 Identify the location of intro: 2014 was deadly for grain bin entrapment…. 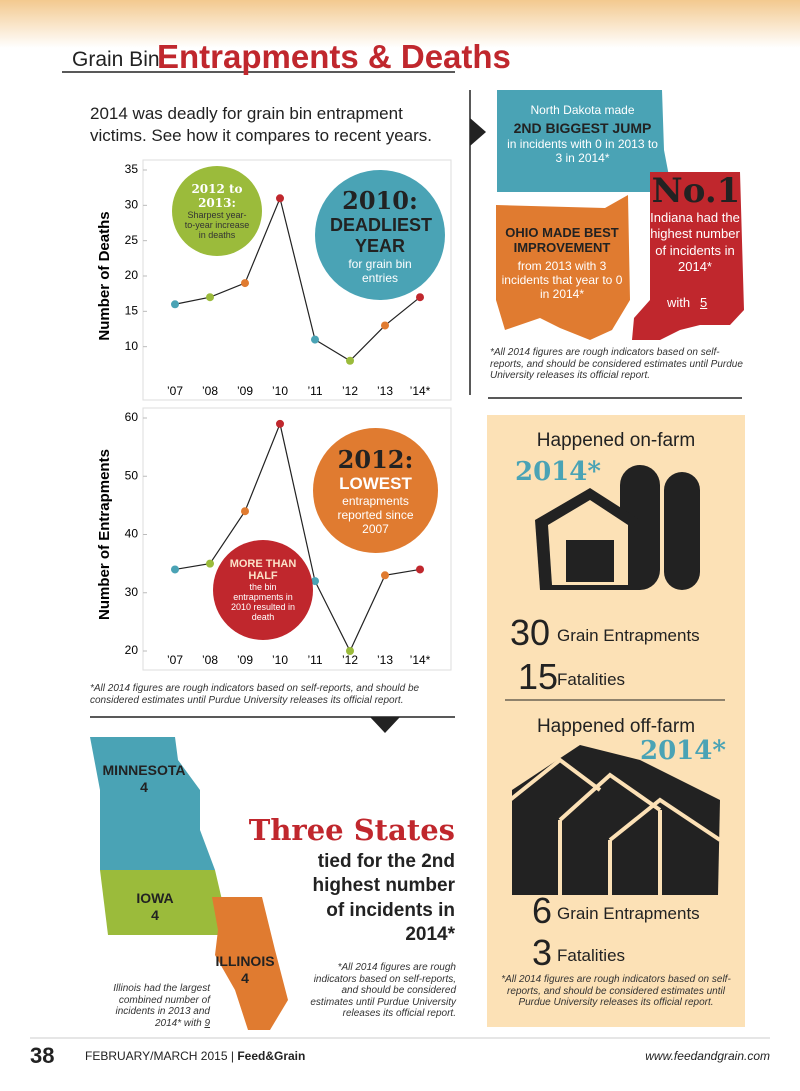
(261, 125).